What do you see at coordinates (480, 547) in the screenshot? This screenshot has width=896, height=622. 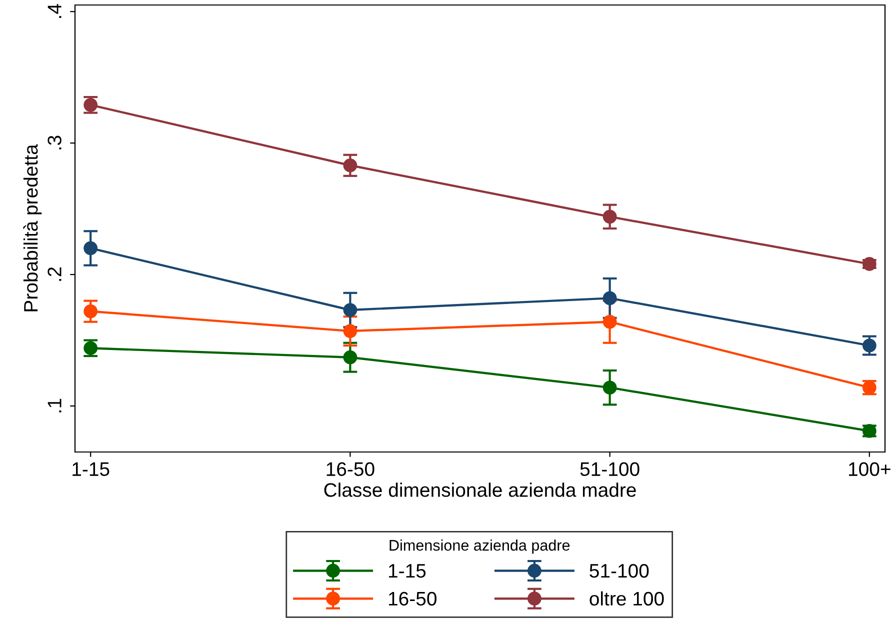 I see `legend-title: Dimensione azienda padre` at bounding box center [480, 547].